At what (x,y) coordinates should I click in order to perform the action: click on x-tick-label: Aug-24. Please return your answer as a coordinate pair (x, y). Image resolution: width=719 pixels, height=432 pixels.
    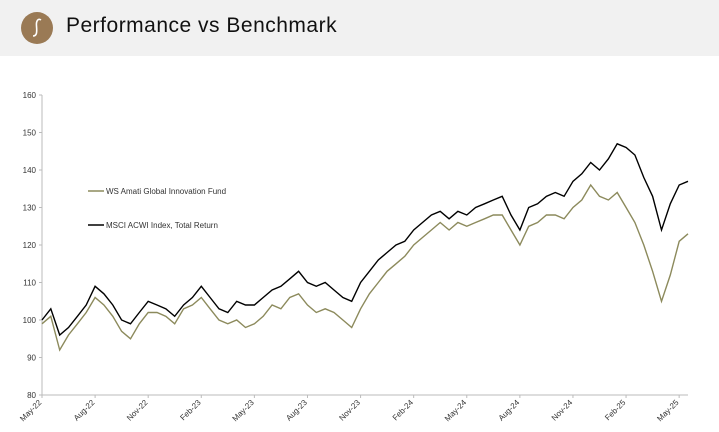
    Looking at the image, I should click on (509, 410).